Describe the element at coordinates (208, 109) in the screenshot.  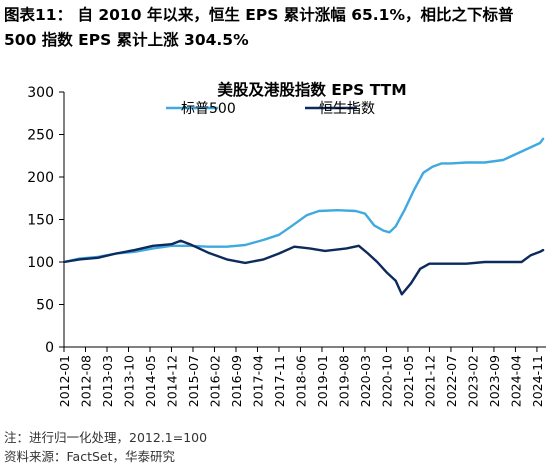
I see `legend-label-1: 标普500` at that location.